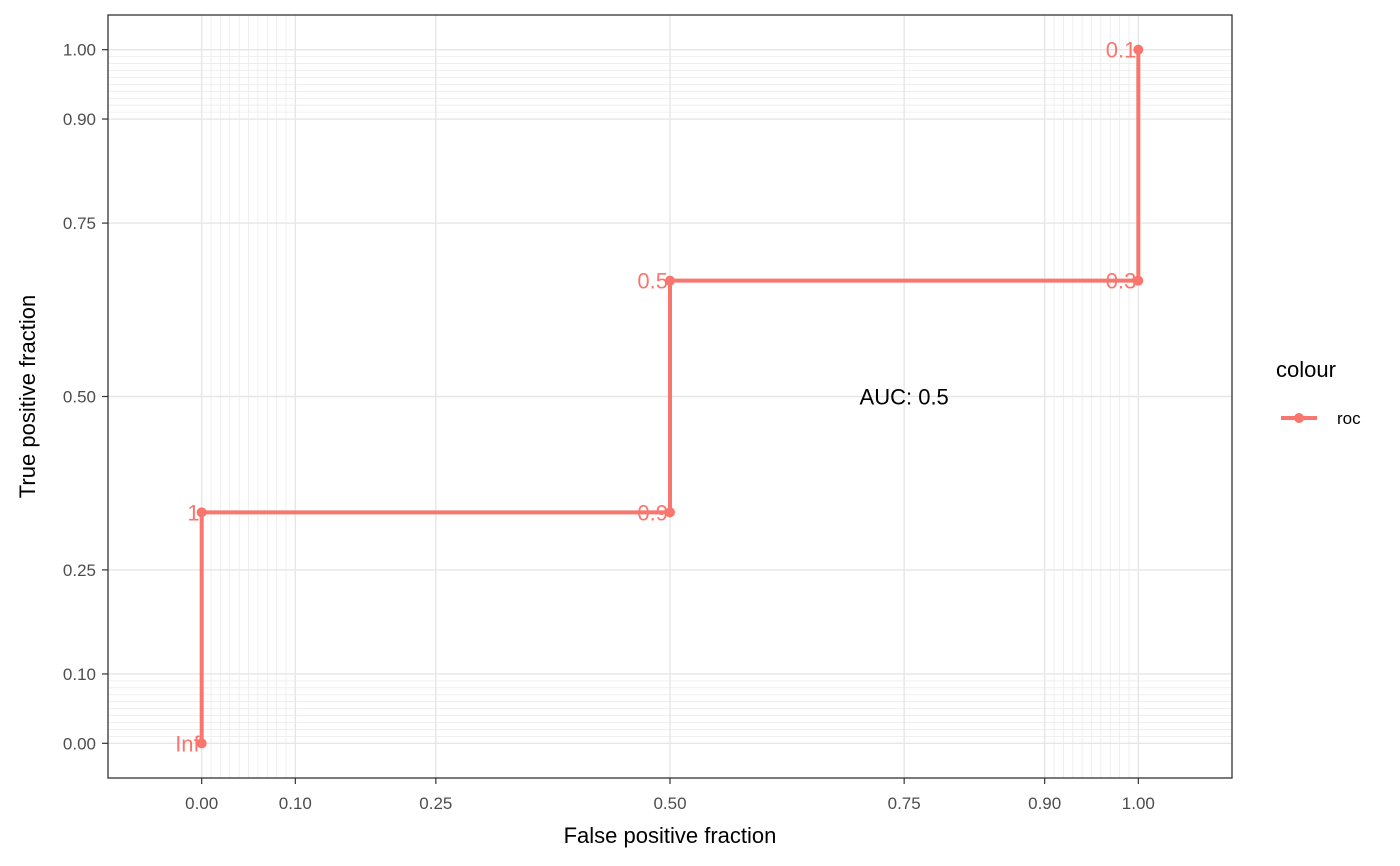 The image size is (1400, 866). Describe the element at coordinates (79, 743) in the screenshot. I see `y-tick-label: 0.00` at that location.